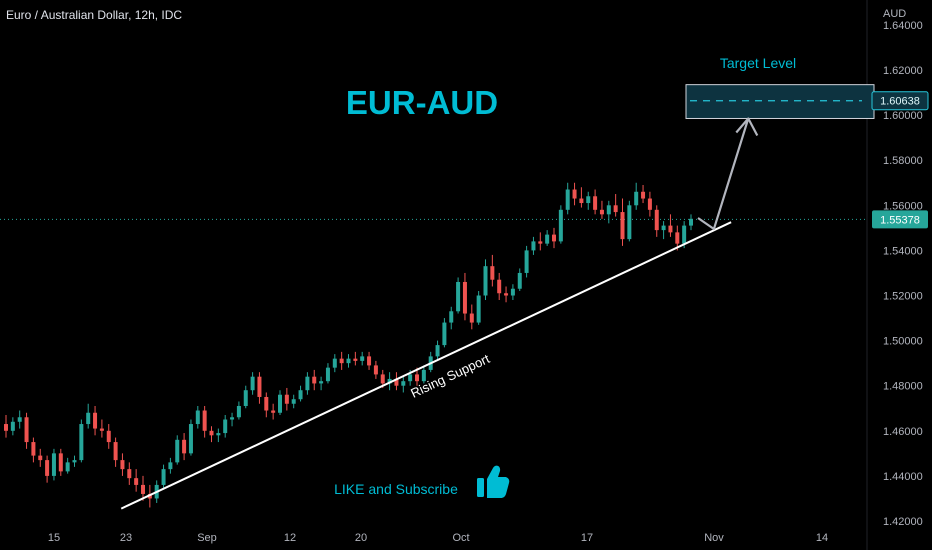 The height and width of the screenshot is (550, 932). Describe the element at coordinates (450, 376) in the screenshot. I see `rising-support-label: Rising Support` at that location.